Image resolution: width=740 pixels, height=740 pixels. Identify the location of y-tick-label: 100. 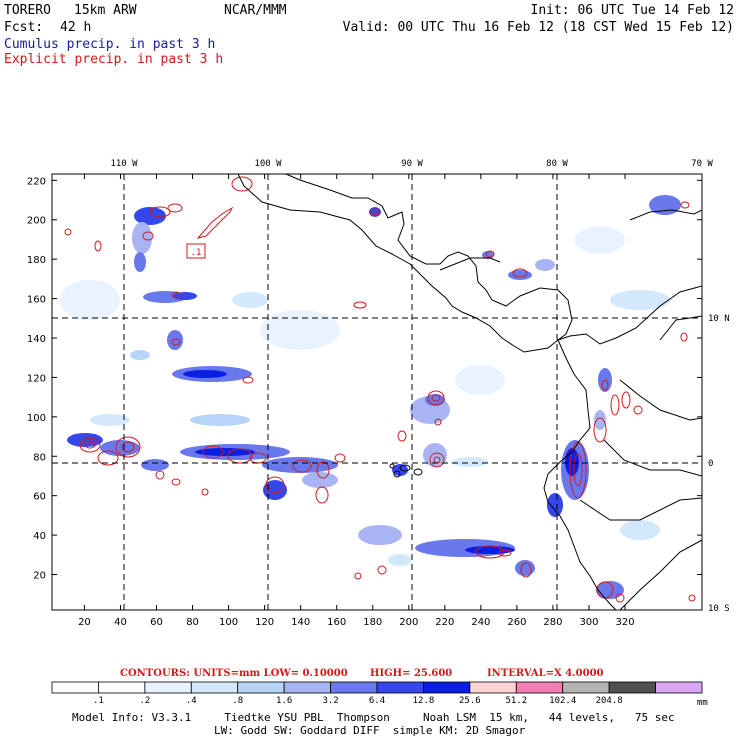
(36, 418).